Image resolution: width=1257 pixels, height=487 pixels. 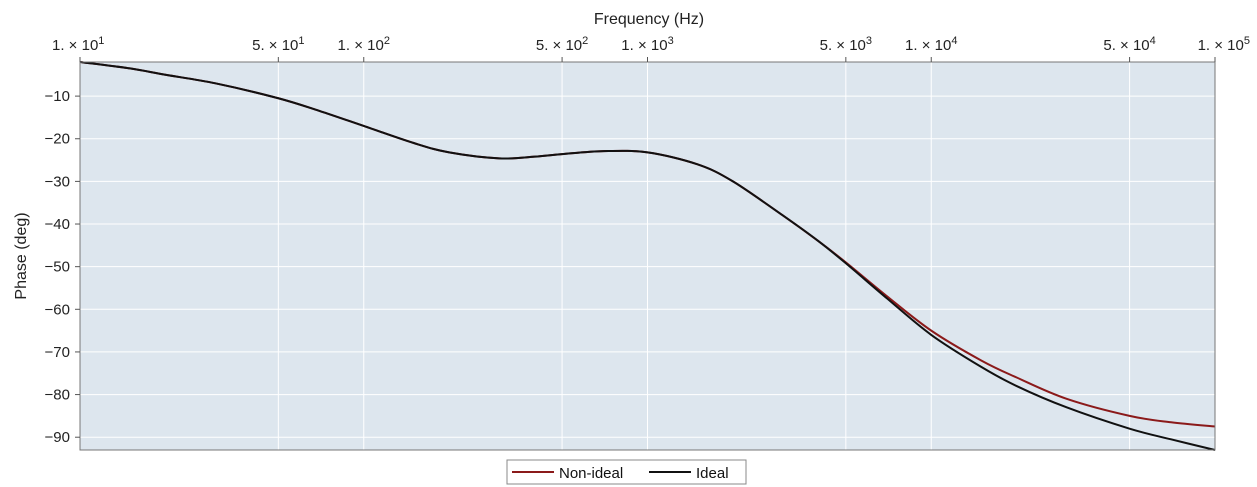 What do you see at coordinates (1224, 44) in the screenshot?
I see `x-tick-label: 1. × 105` at bounding box center [1224, 44].